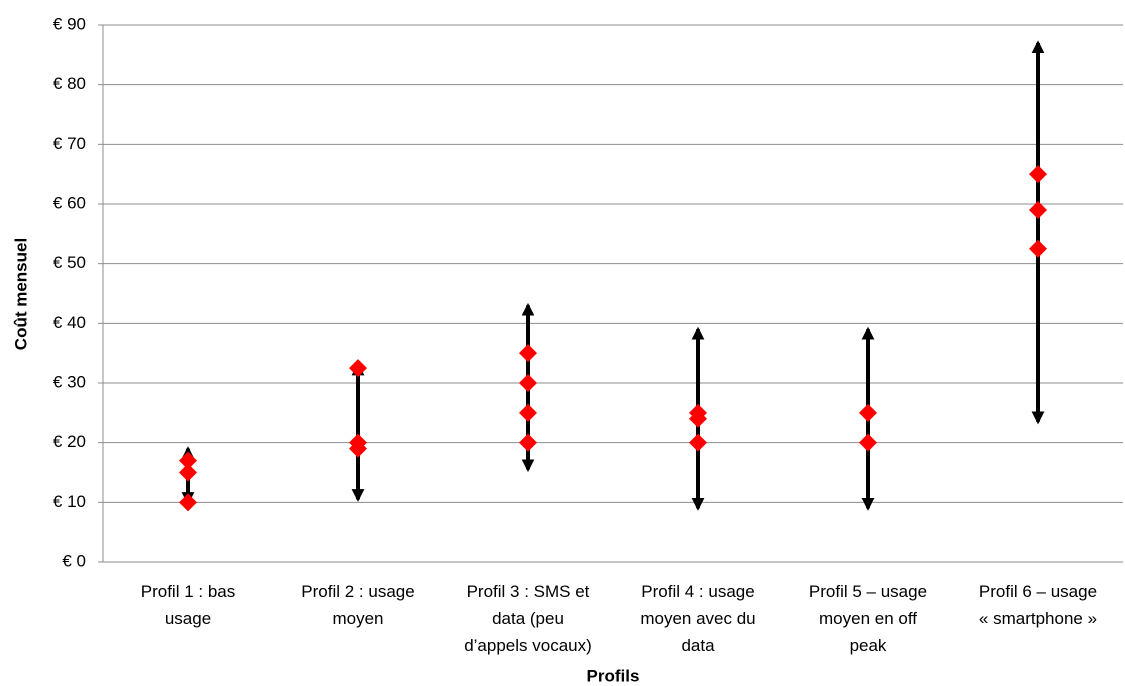 The image size is (1125, 686). I want to click on y-tick-label: € 40, so click(69, 322).